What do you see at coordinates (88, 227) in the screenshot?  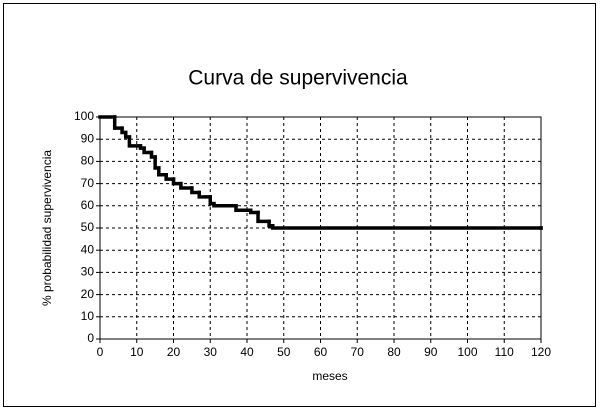 I see `y-tick-label: 50` at bounding box center [88, 227].